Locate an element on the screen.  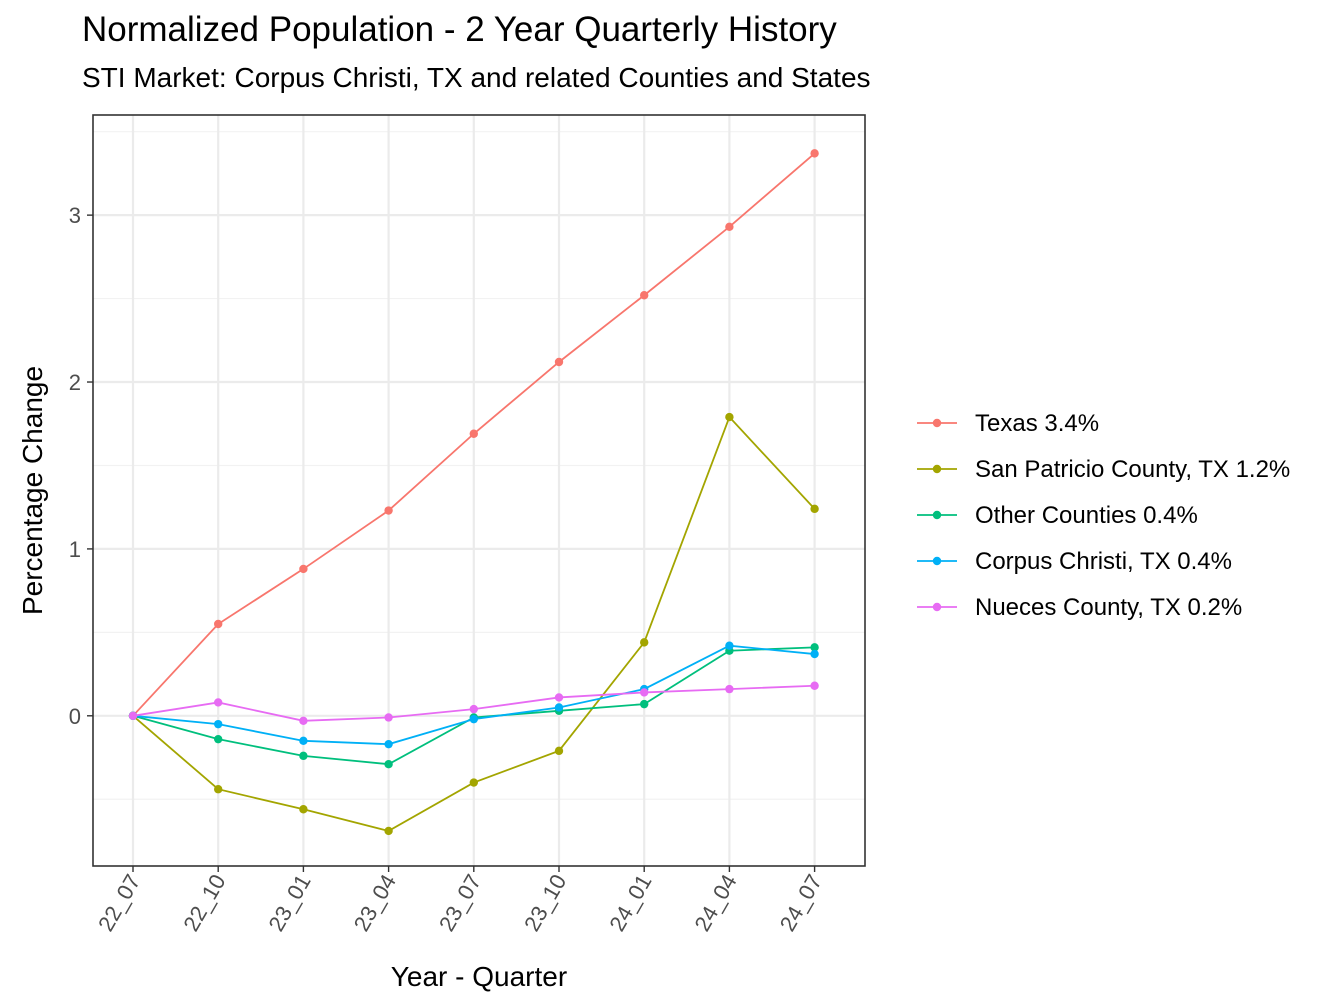
legend-item: San Patricio County, TX 1.2% is located at coordinates (1103, 469).